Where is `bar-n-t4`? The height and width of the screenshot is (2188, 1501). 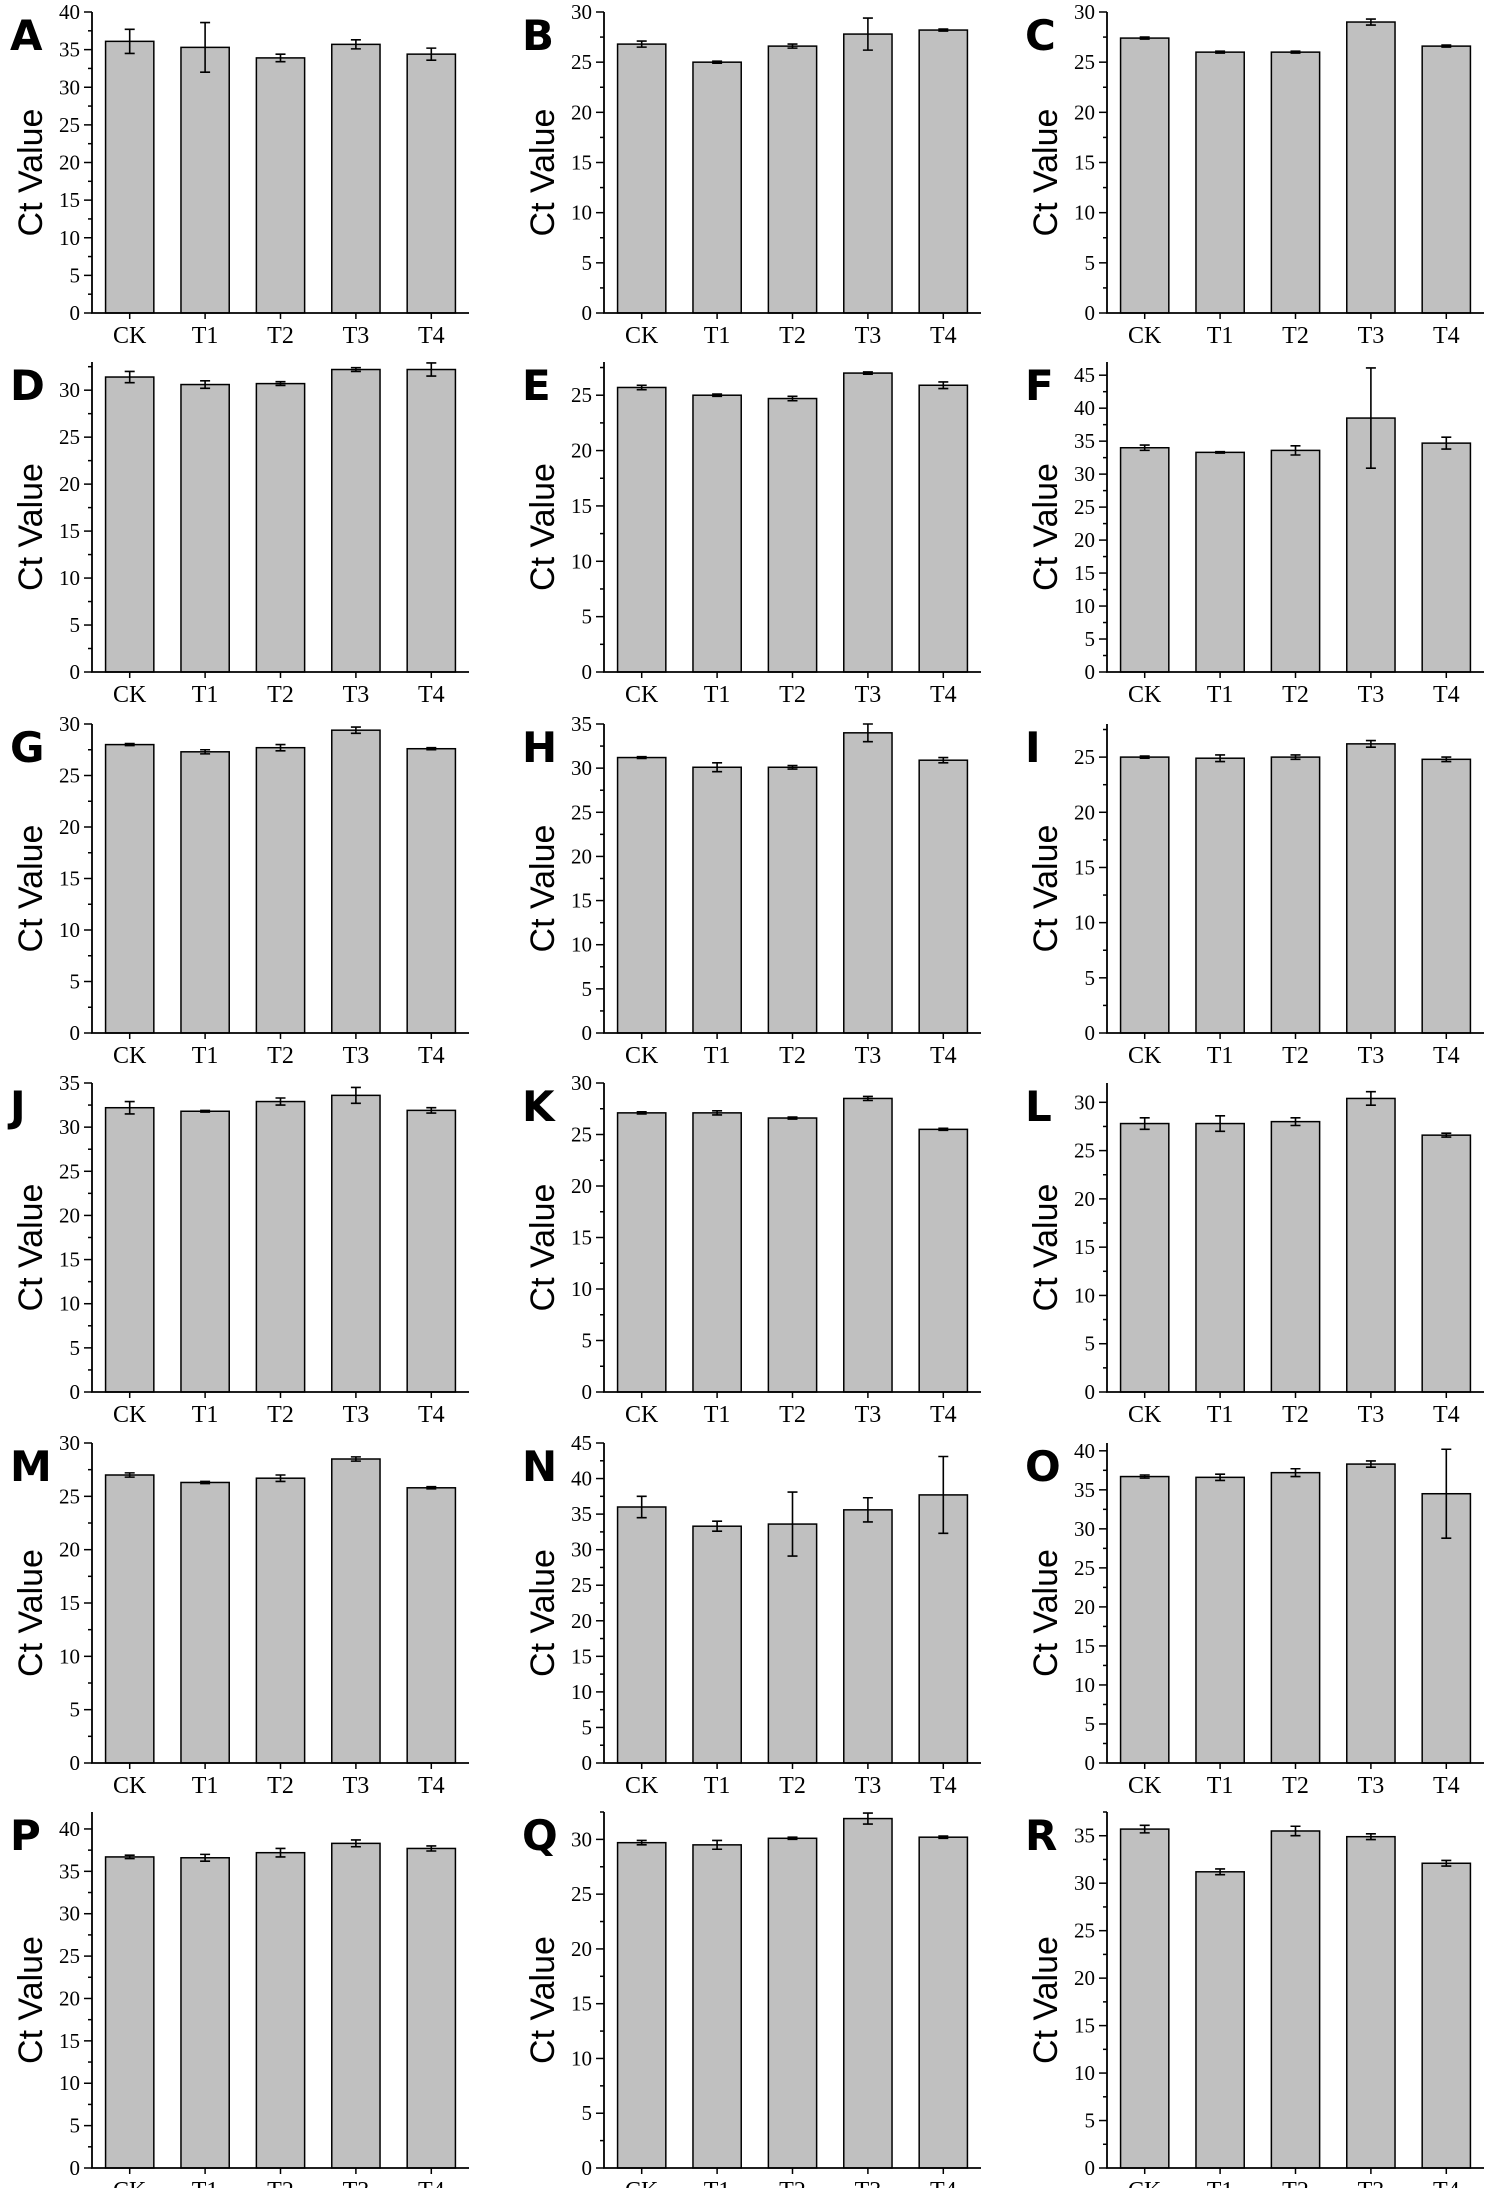 bar-n-t4 is located at coordinates (943, 1629).